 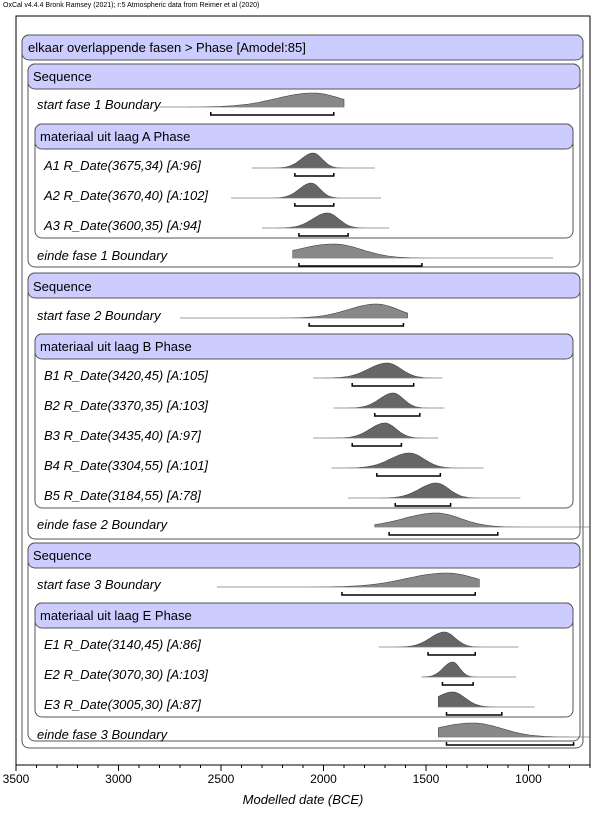 I want to click on sequence-3-date-3-label: E3 R_Date(3005,30) [A:87], so click(x=122, y=704).